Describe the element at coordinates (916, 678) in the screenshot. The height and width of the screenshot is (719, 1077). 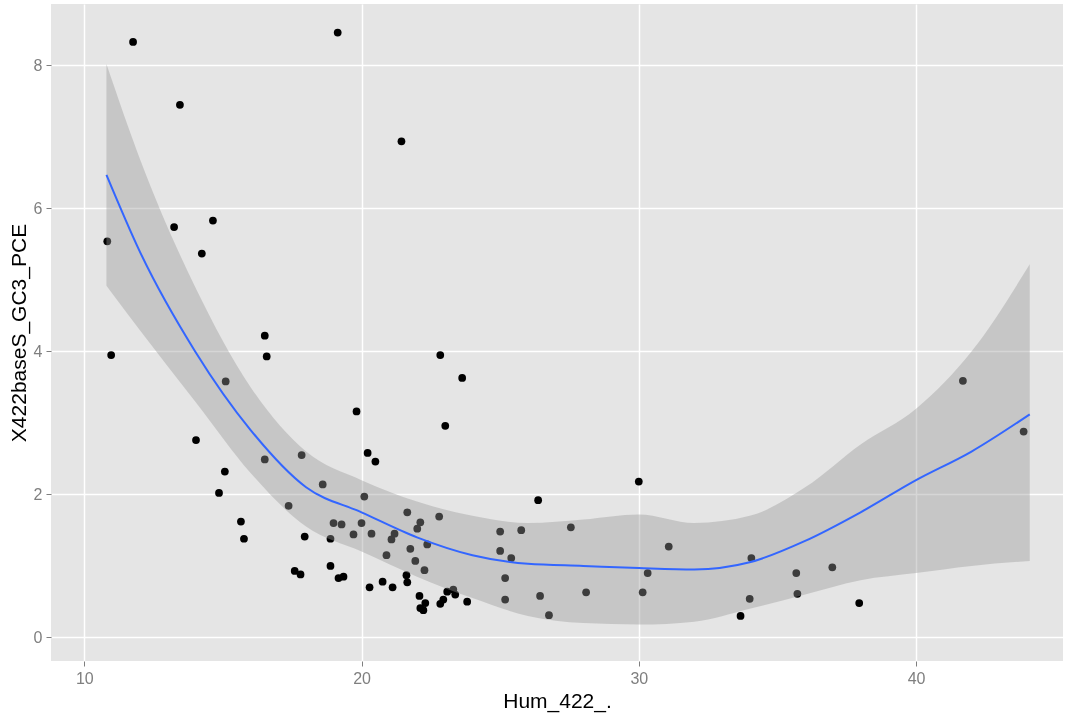
I see `x-tick-label: 40` at that location.